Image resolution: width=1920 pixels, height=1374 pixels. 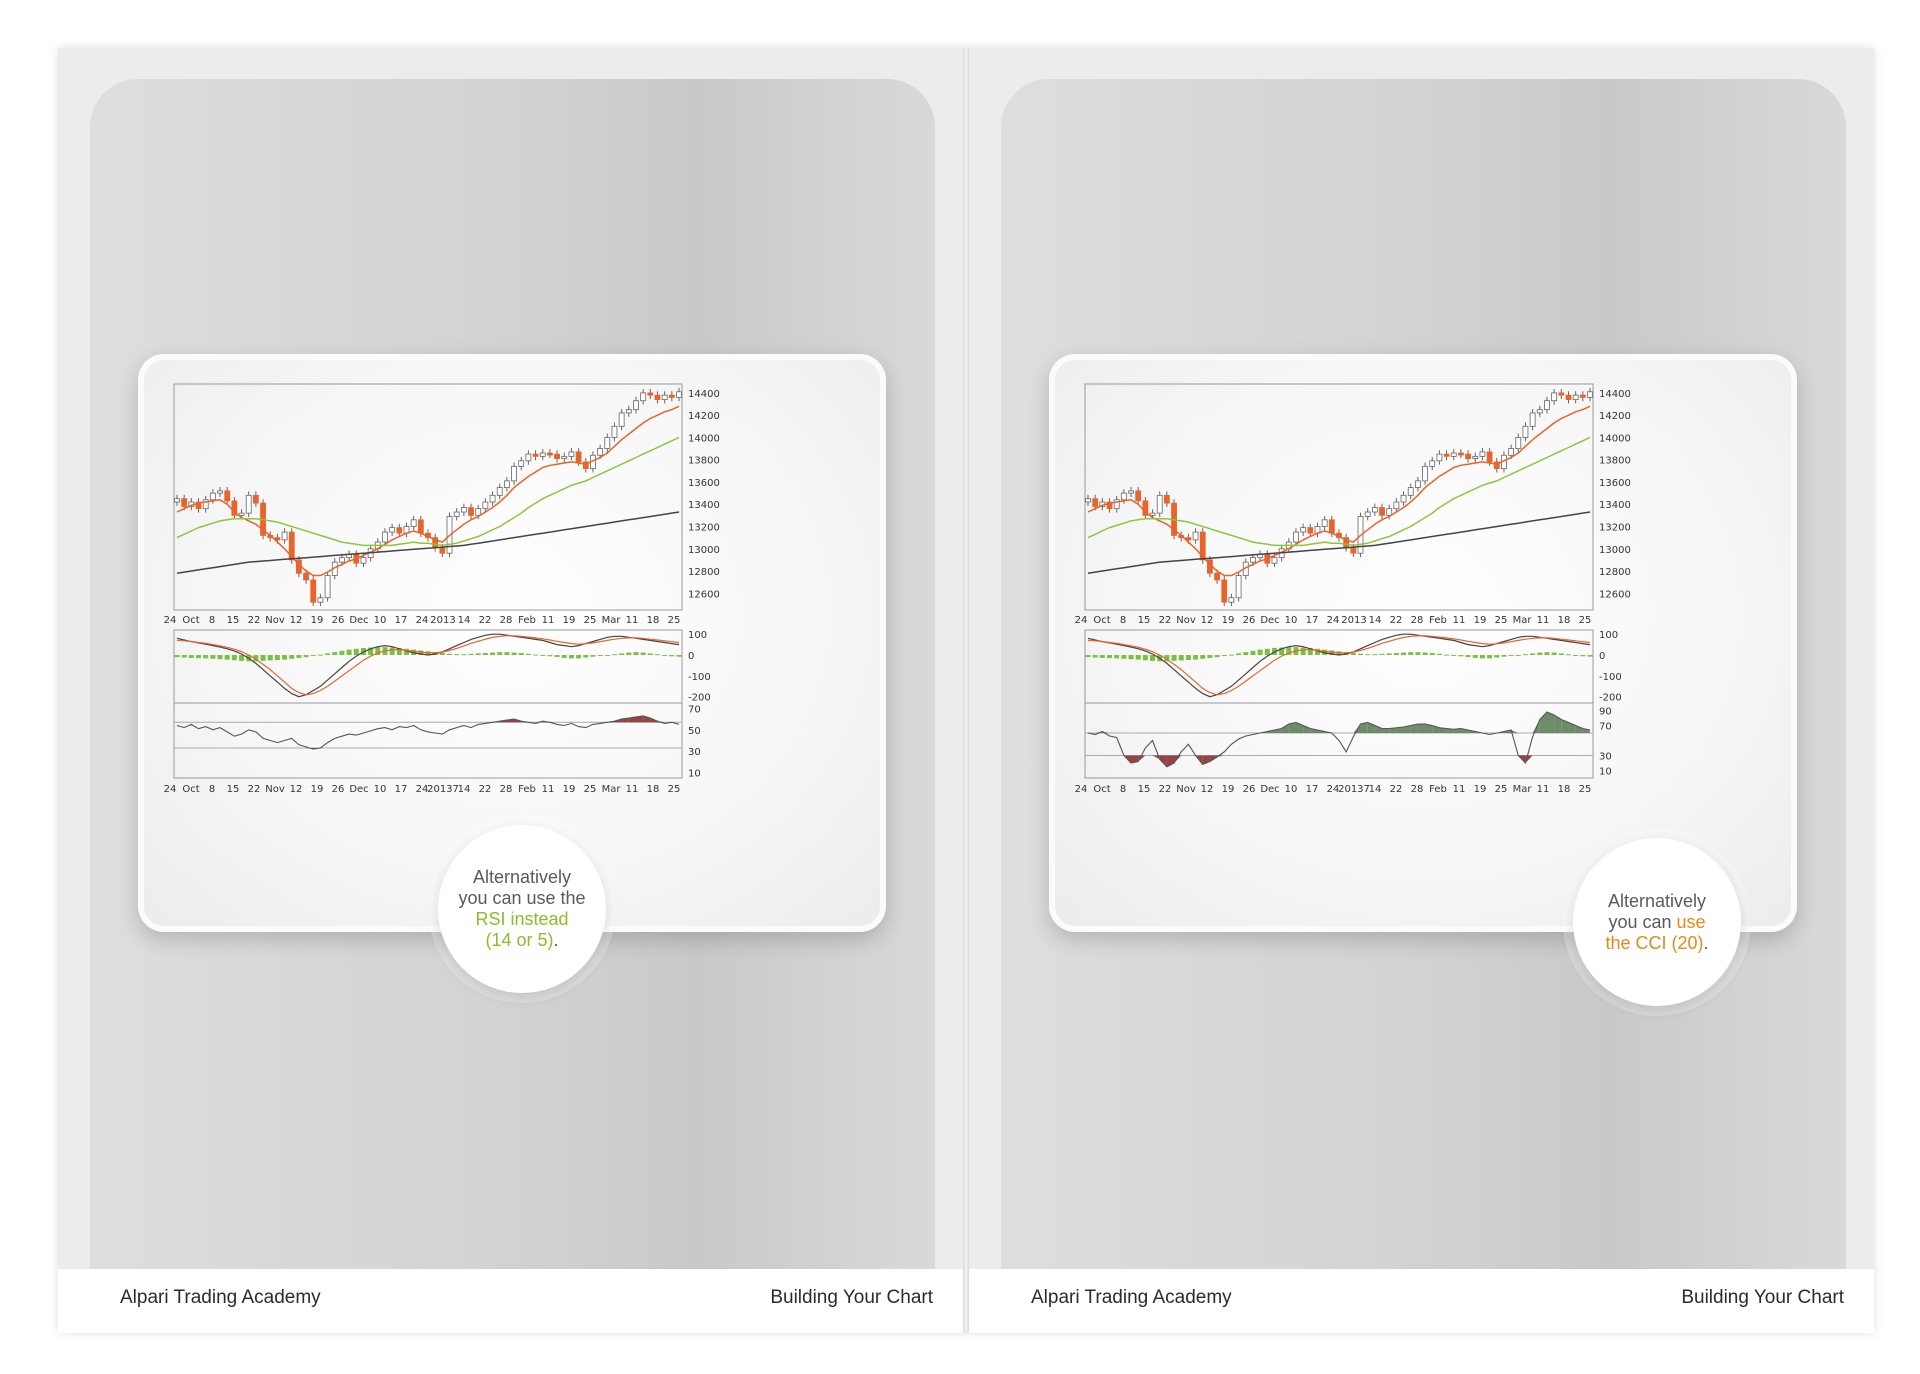 I want to click on badge-highlight-2: the CCI (20), so click(x=1654, y=942).